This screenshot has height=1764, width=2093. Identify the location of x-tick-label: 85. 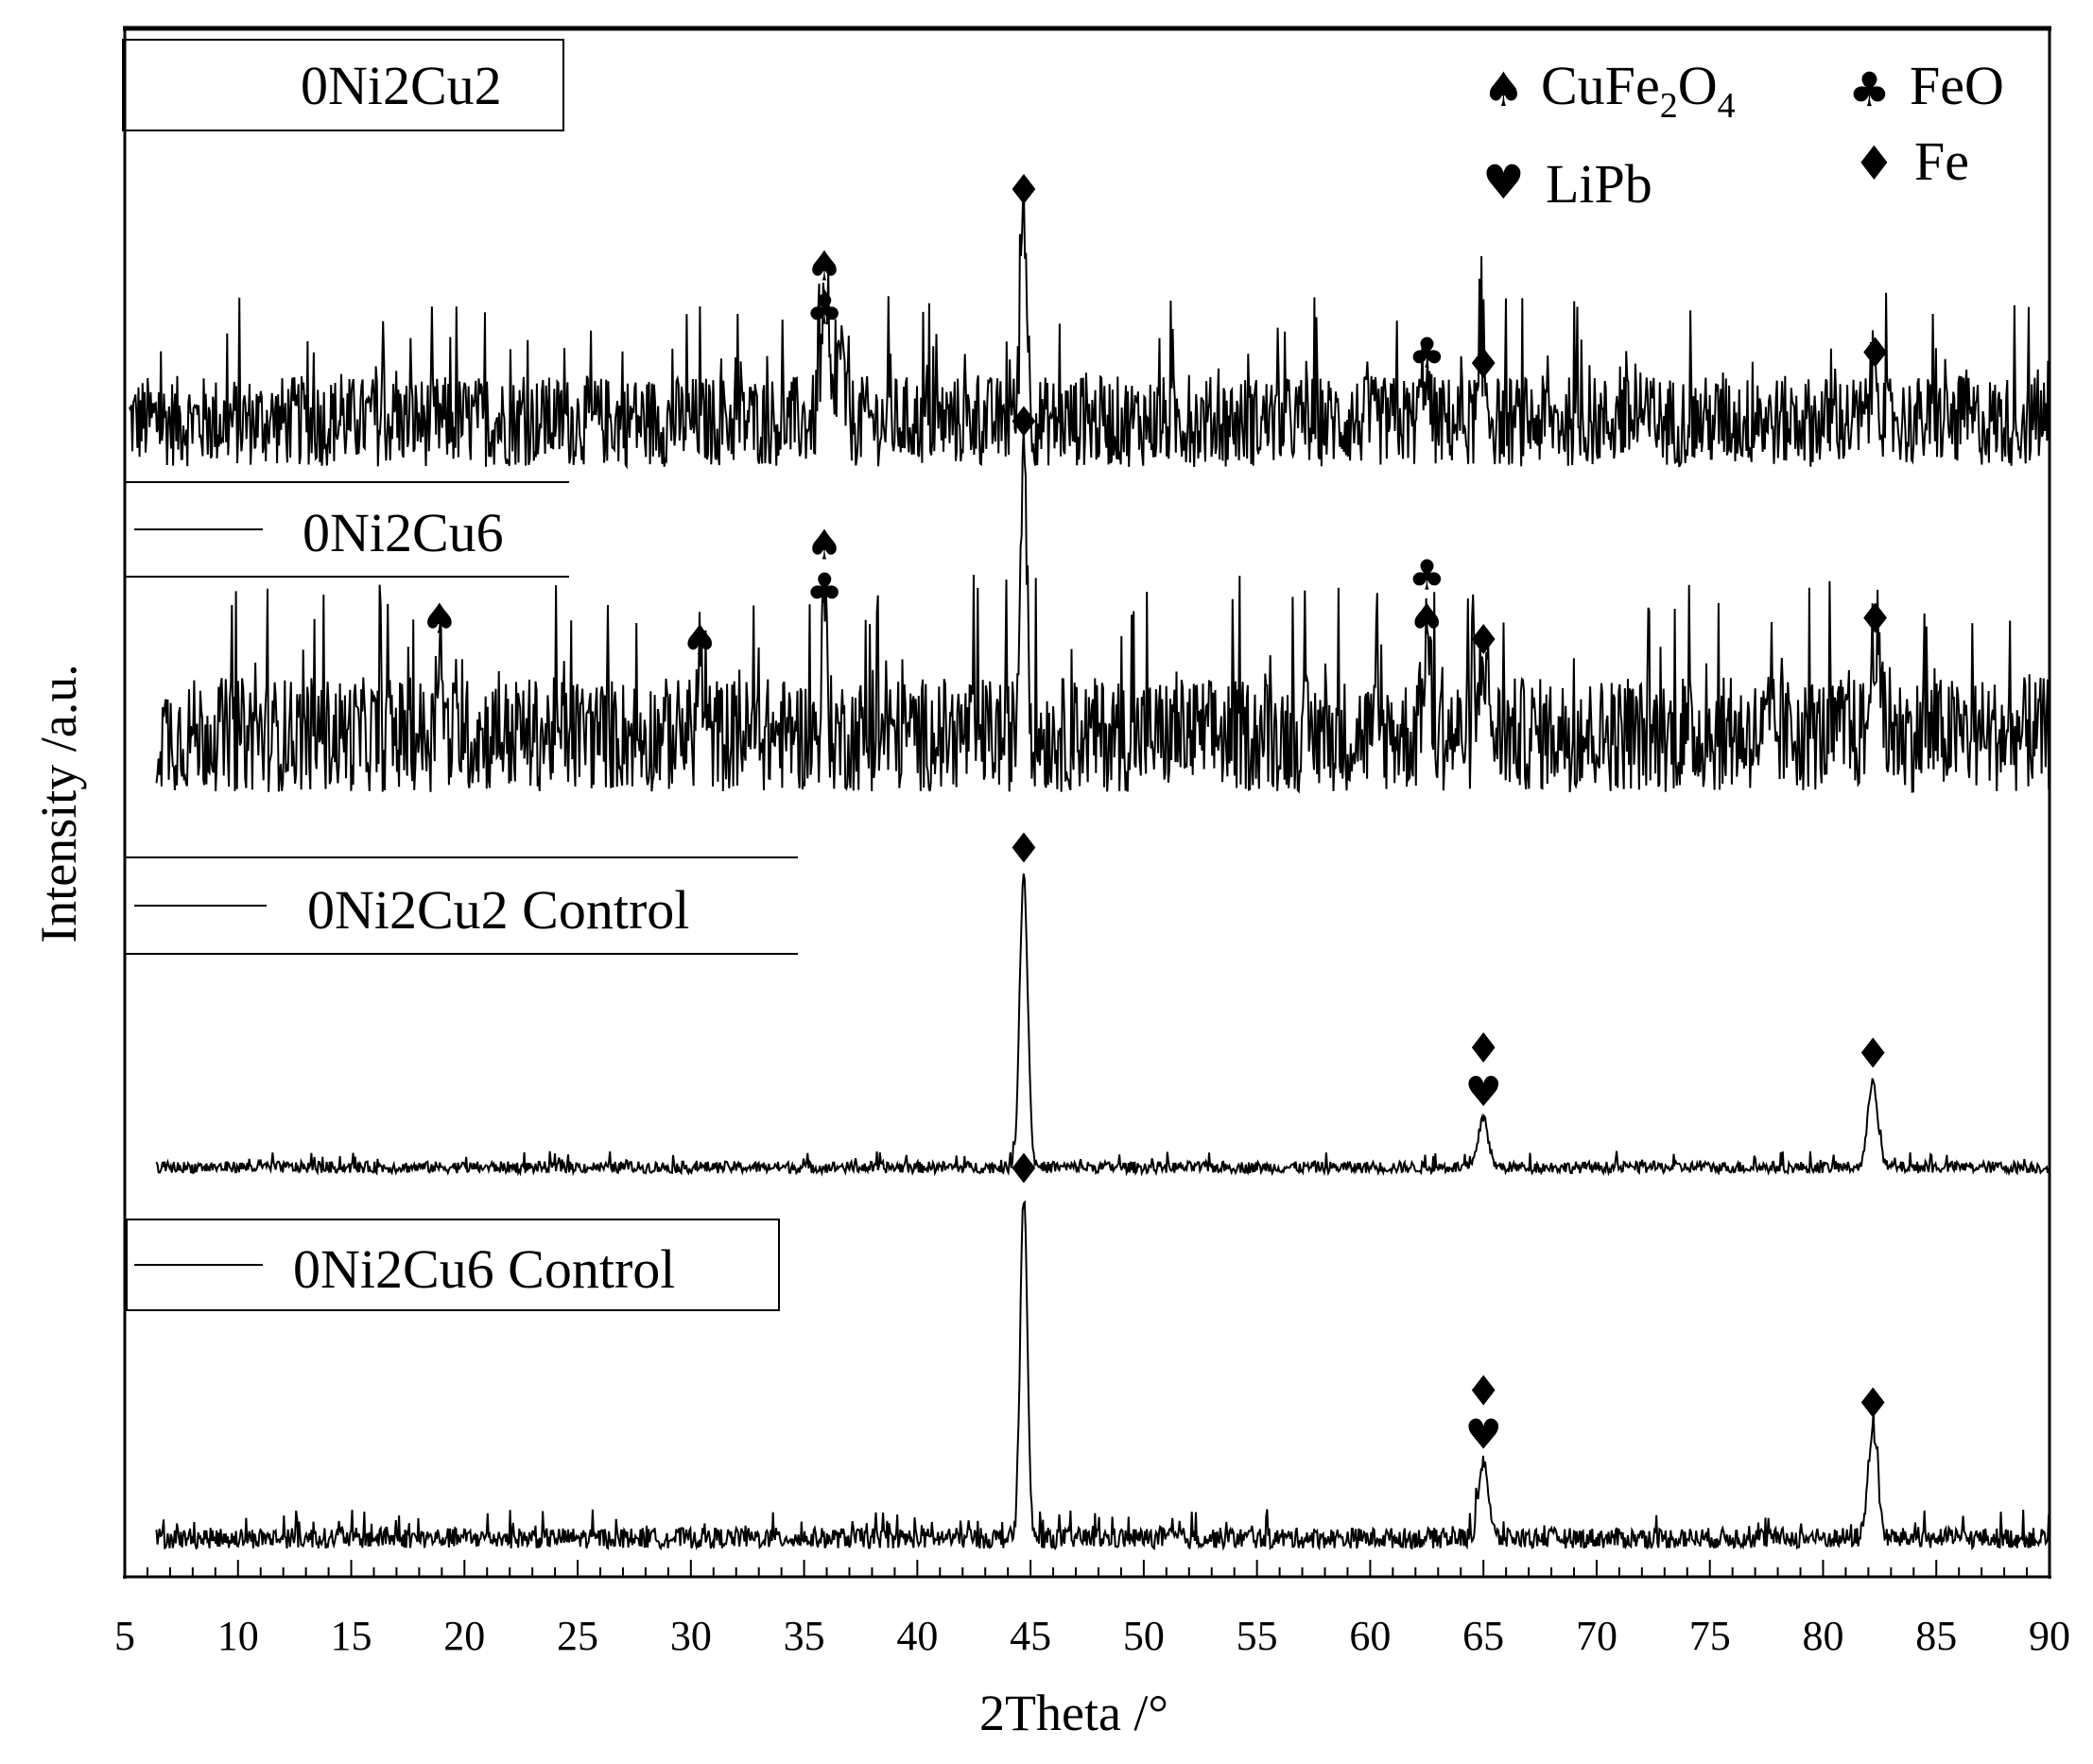
(1936, 1636).